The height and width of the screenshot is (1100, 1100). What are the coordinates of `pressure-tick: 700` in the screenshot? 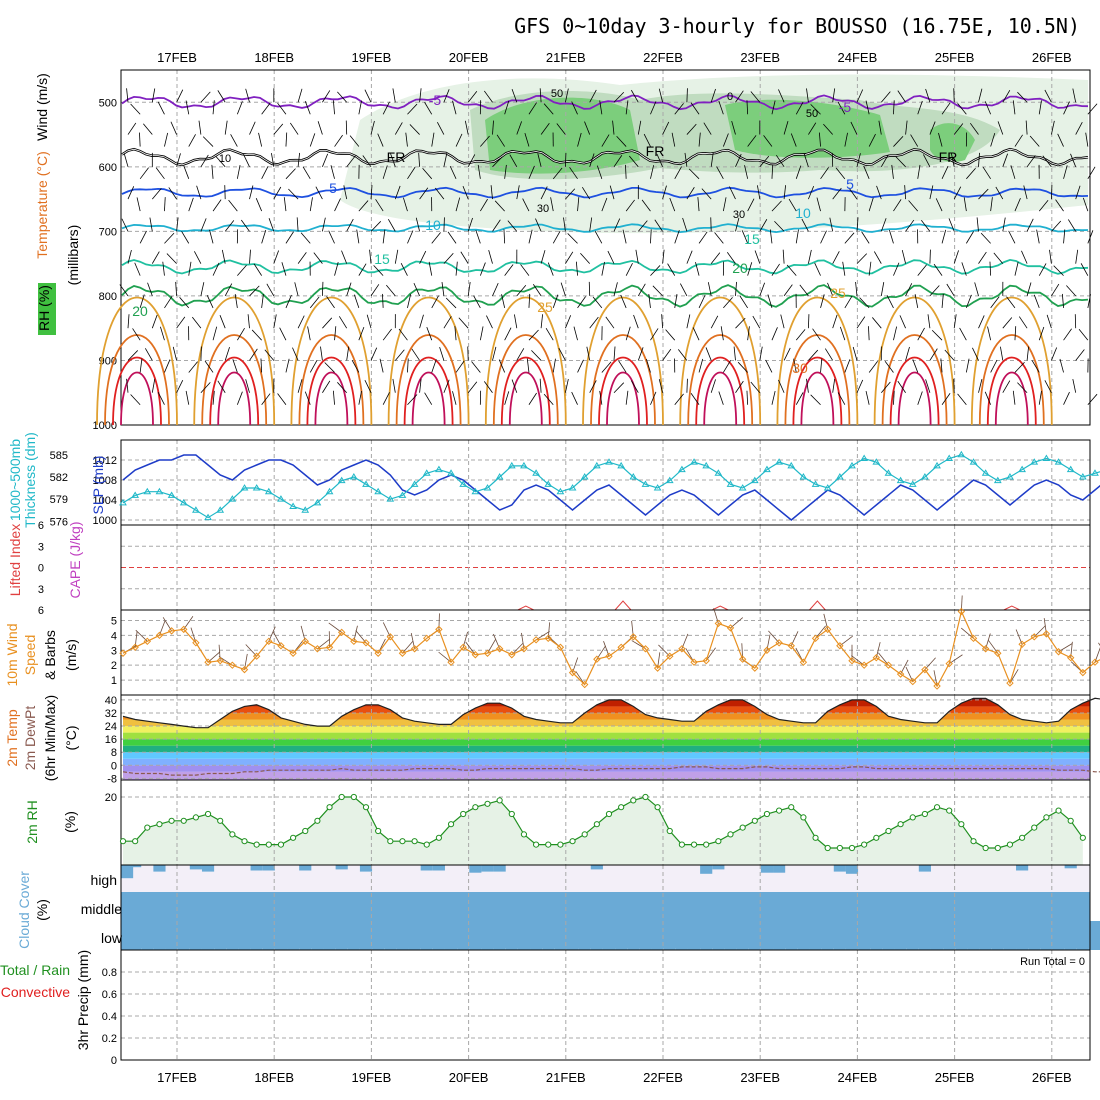 It's located at (108, 232).